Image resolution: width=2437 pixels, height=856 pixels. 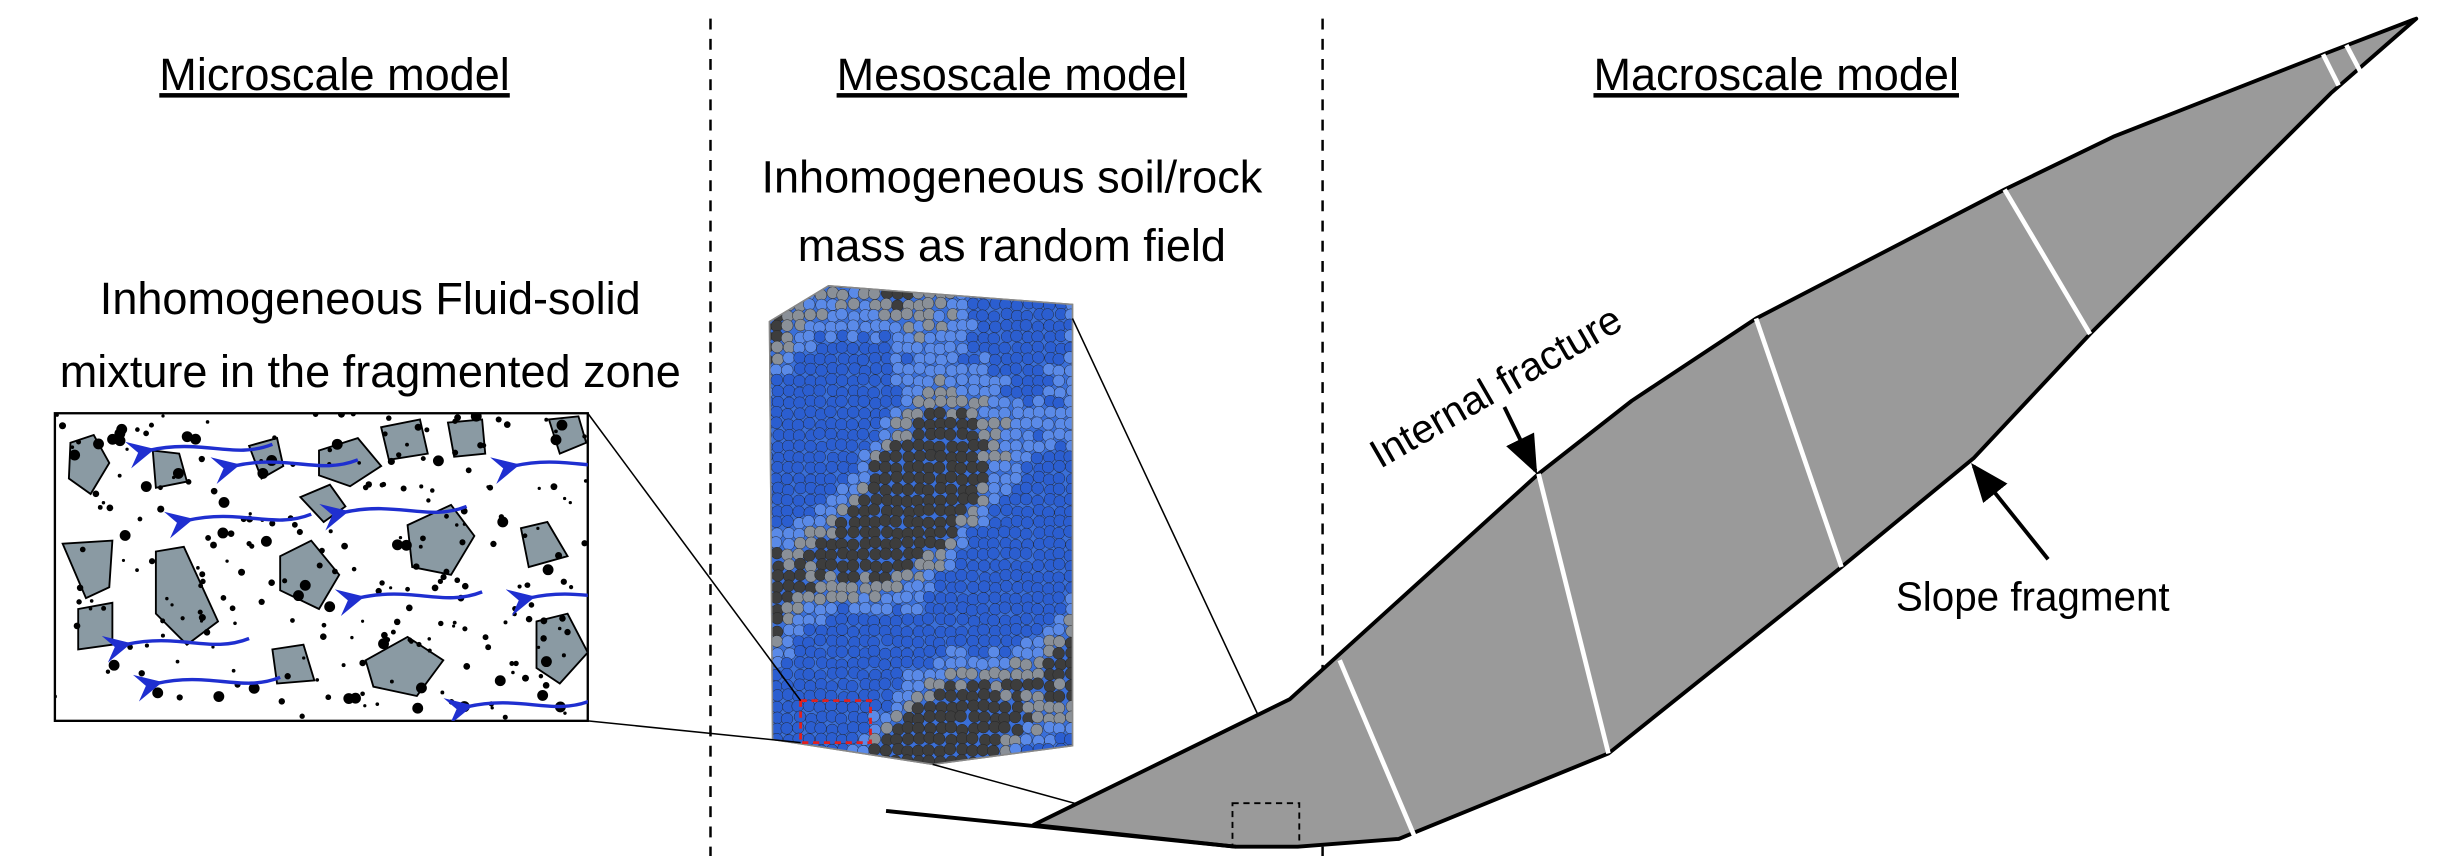 What do you see at coordinates (1011, 177) in the screenshot?
I see `description: Inhomogeneous soil/rock` at bounding box center [1011, 177].